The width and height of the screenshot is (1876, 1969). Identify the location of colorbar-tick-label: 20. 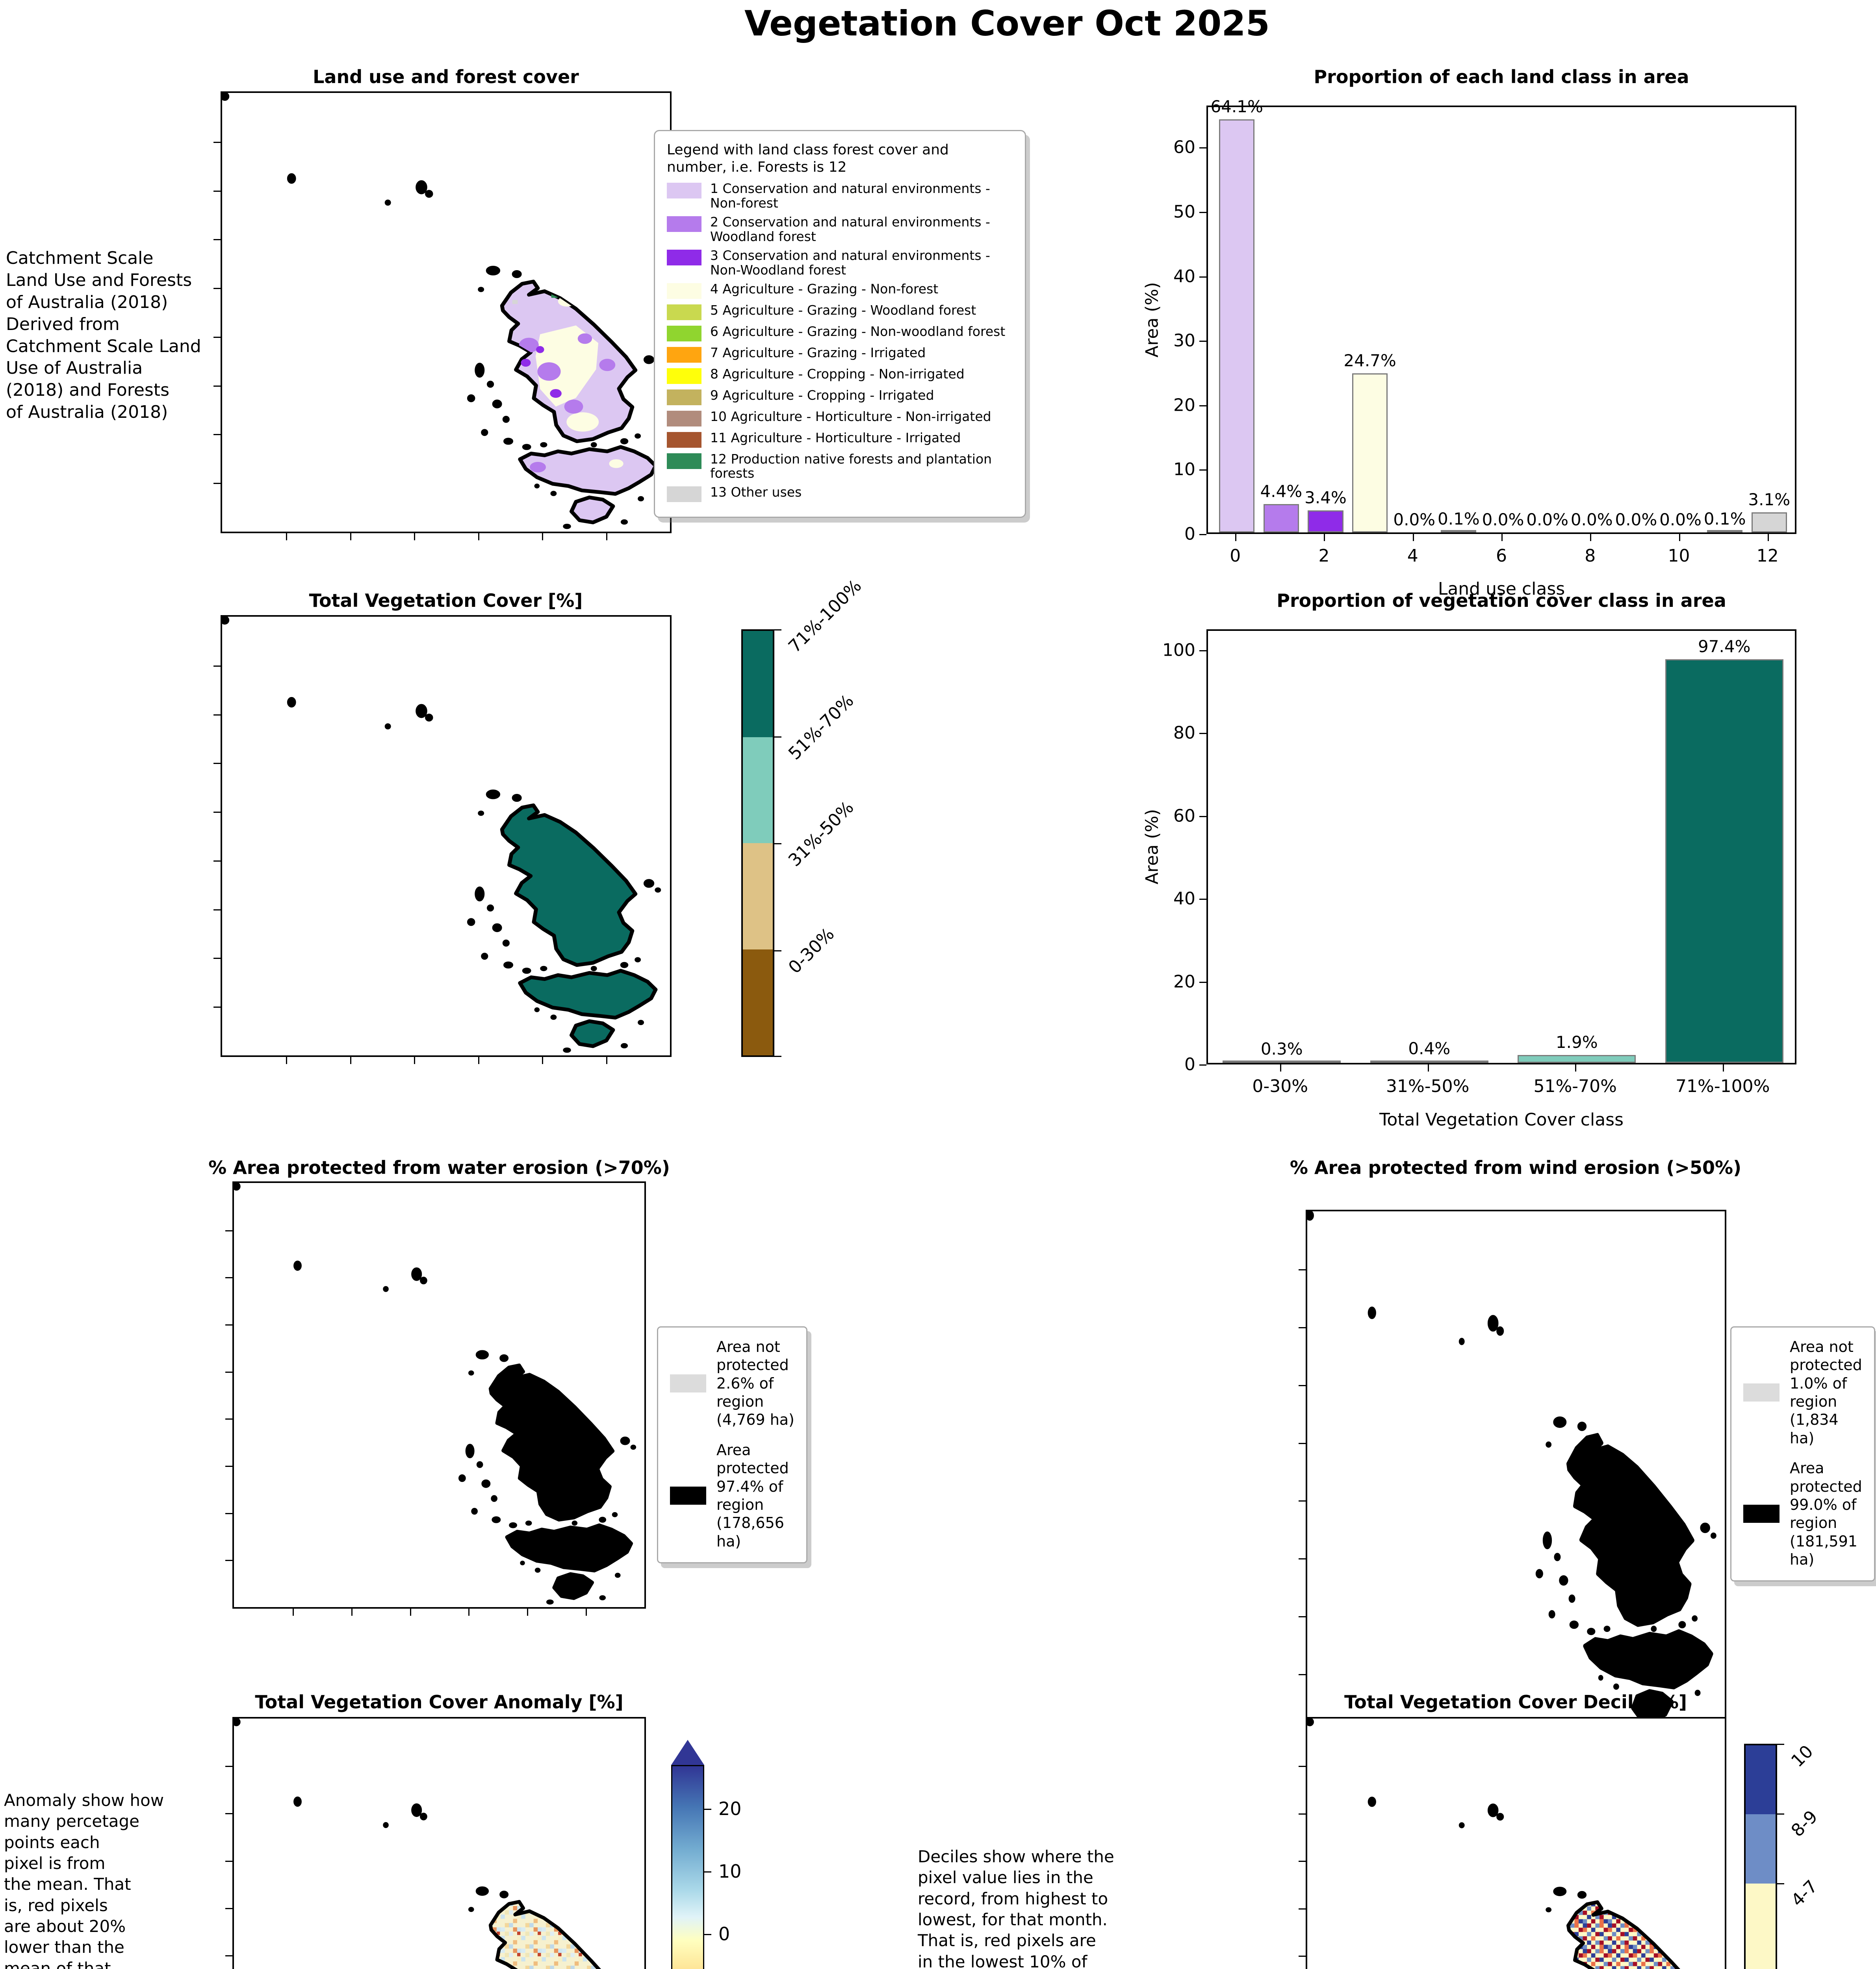
(730, 1809).